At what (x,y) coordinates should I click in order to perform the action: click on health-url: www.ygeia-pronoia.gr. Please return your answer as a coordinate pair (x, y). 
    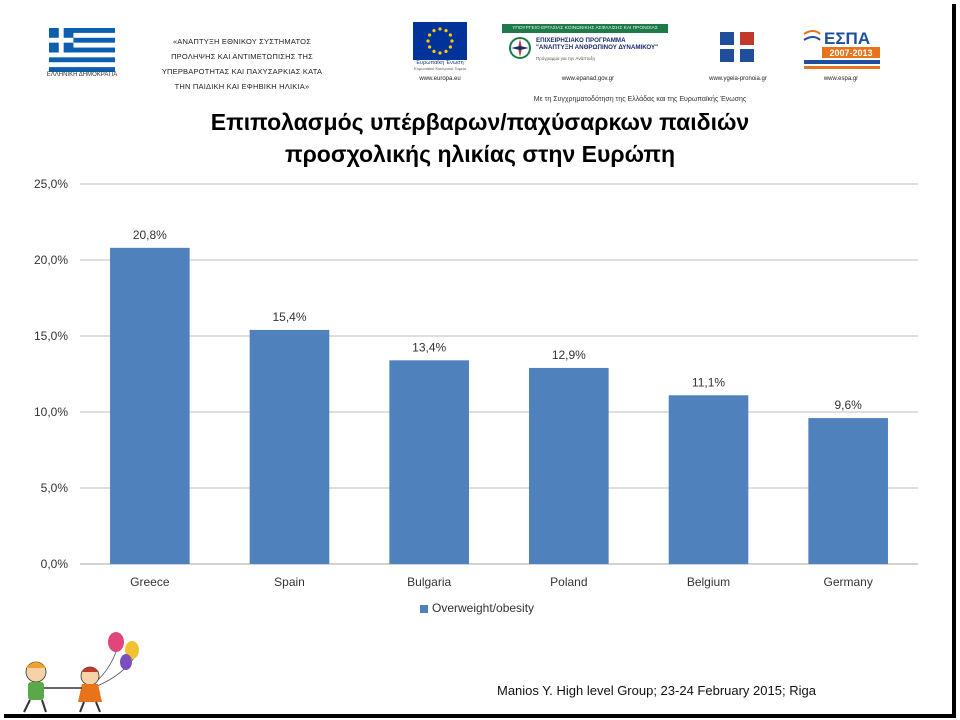
    Looking at the image, I should click on (738, 79).